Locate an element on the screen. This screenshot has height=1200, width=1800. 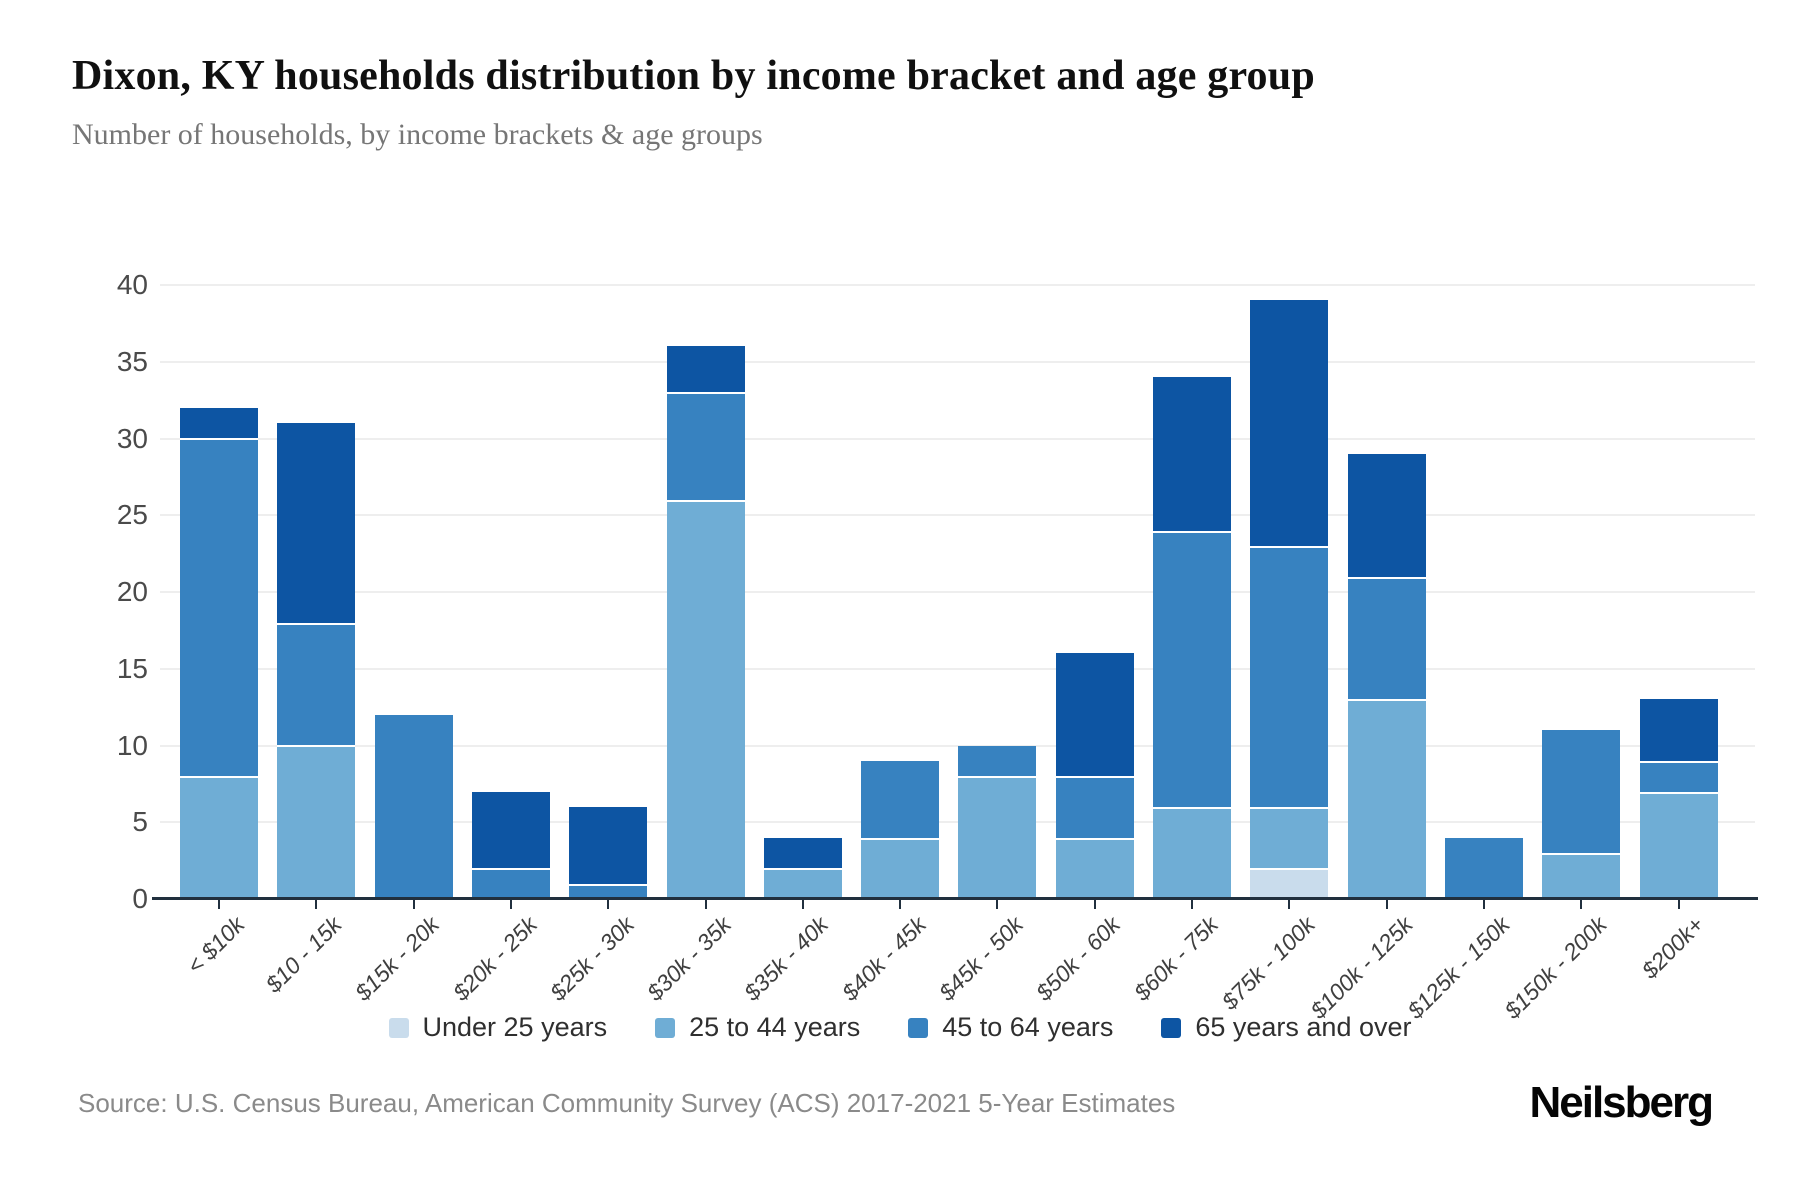
x-axis-label: $60k - 75k is located at coordinates (1175, 958).